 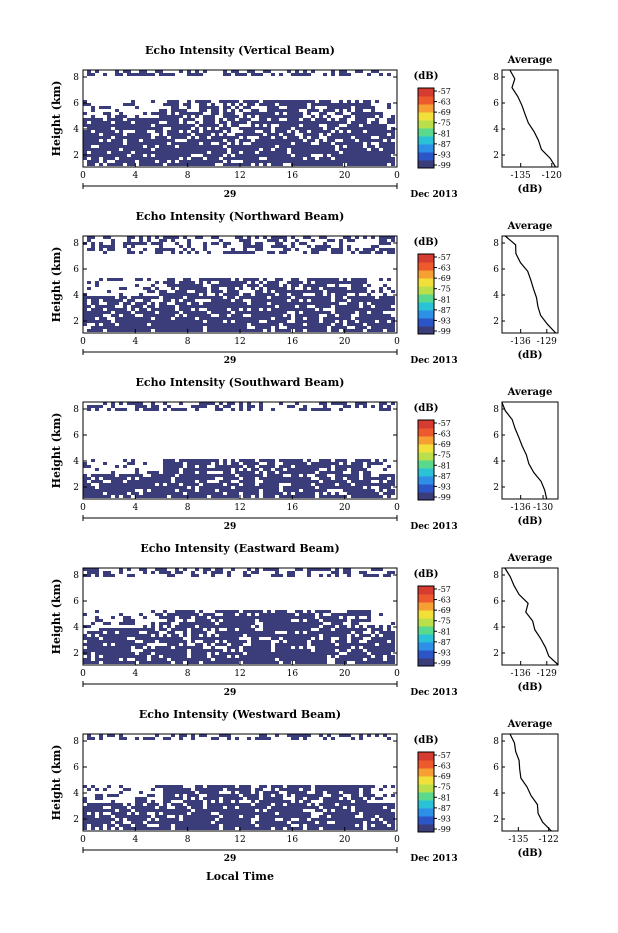 What do you see at coordinates (426, 290) in the screenshot?
I see `colorbar-swatch` at bounding box center [426, 290].